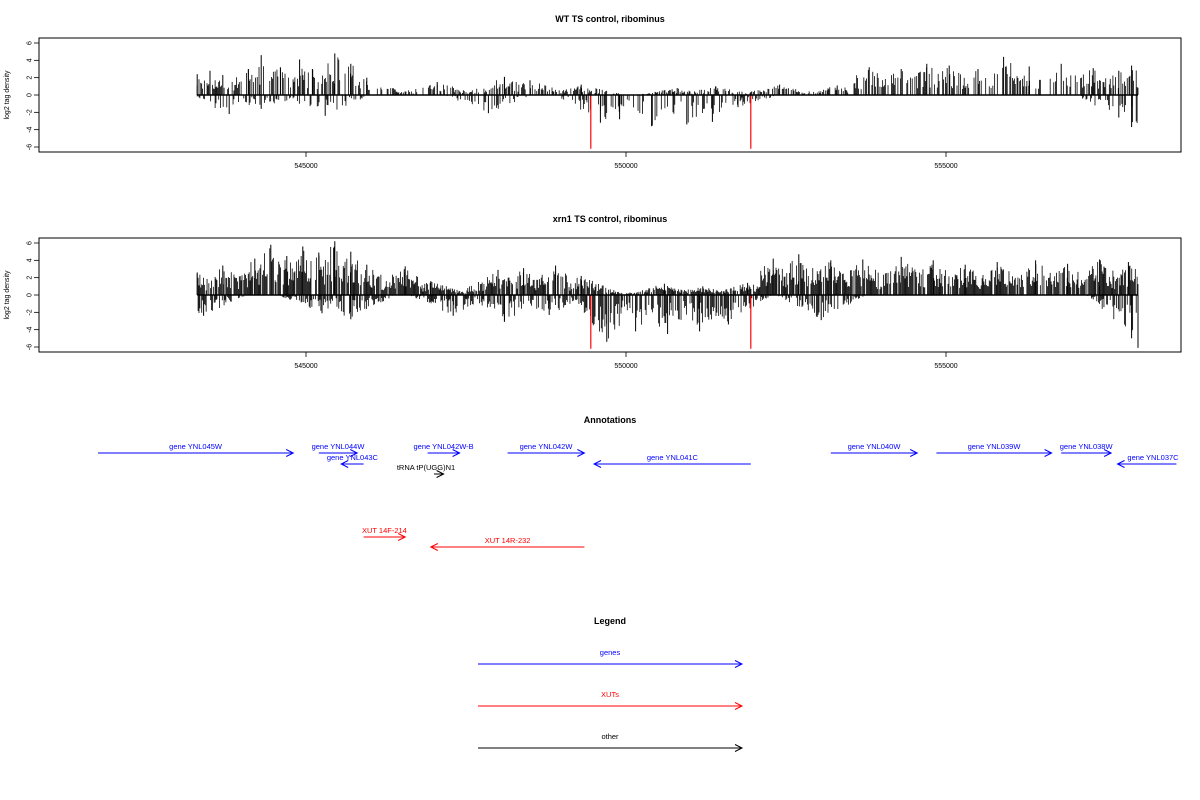  I want to click on legend-label: XUTs, so click(610, 694).